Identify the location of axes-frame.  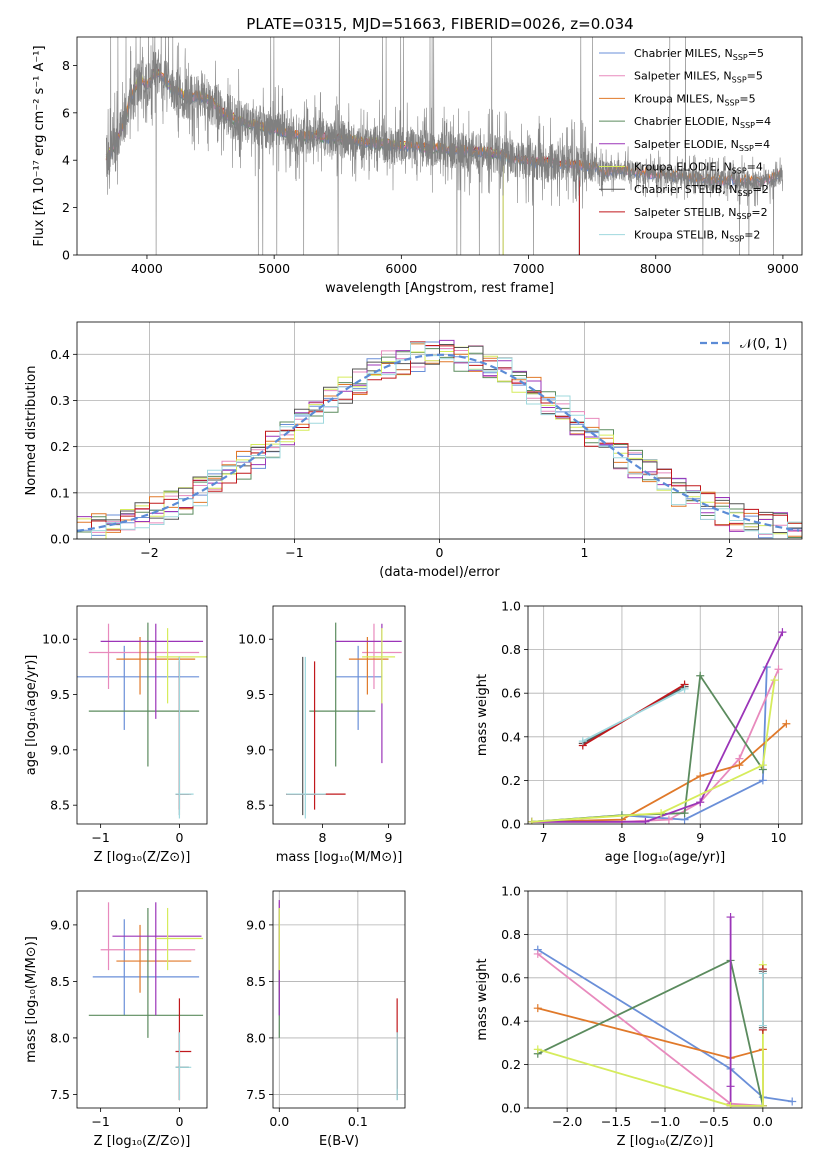
(665, 715).